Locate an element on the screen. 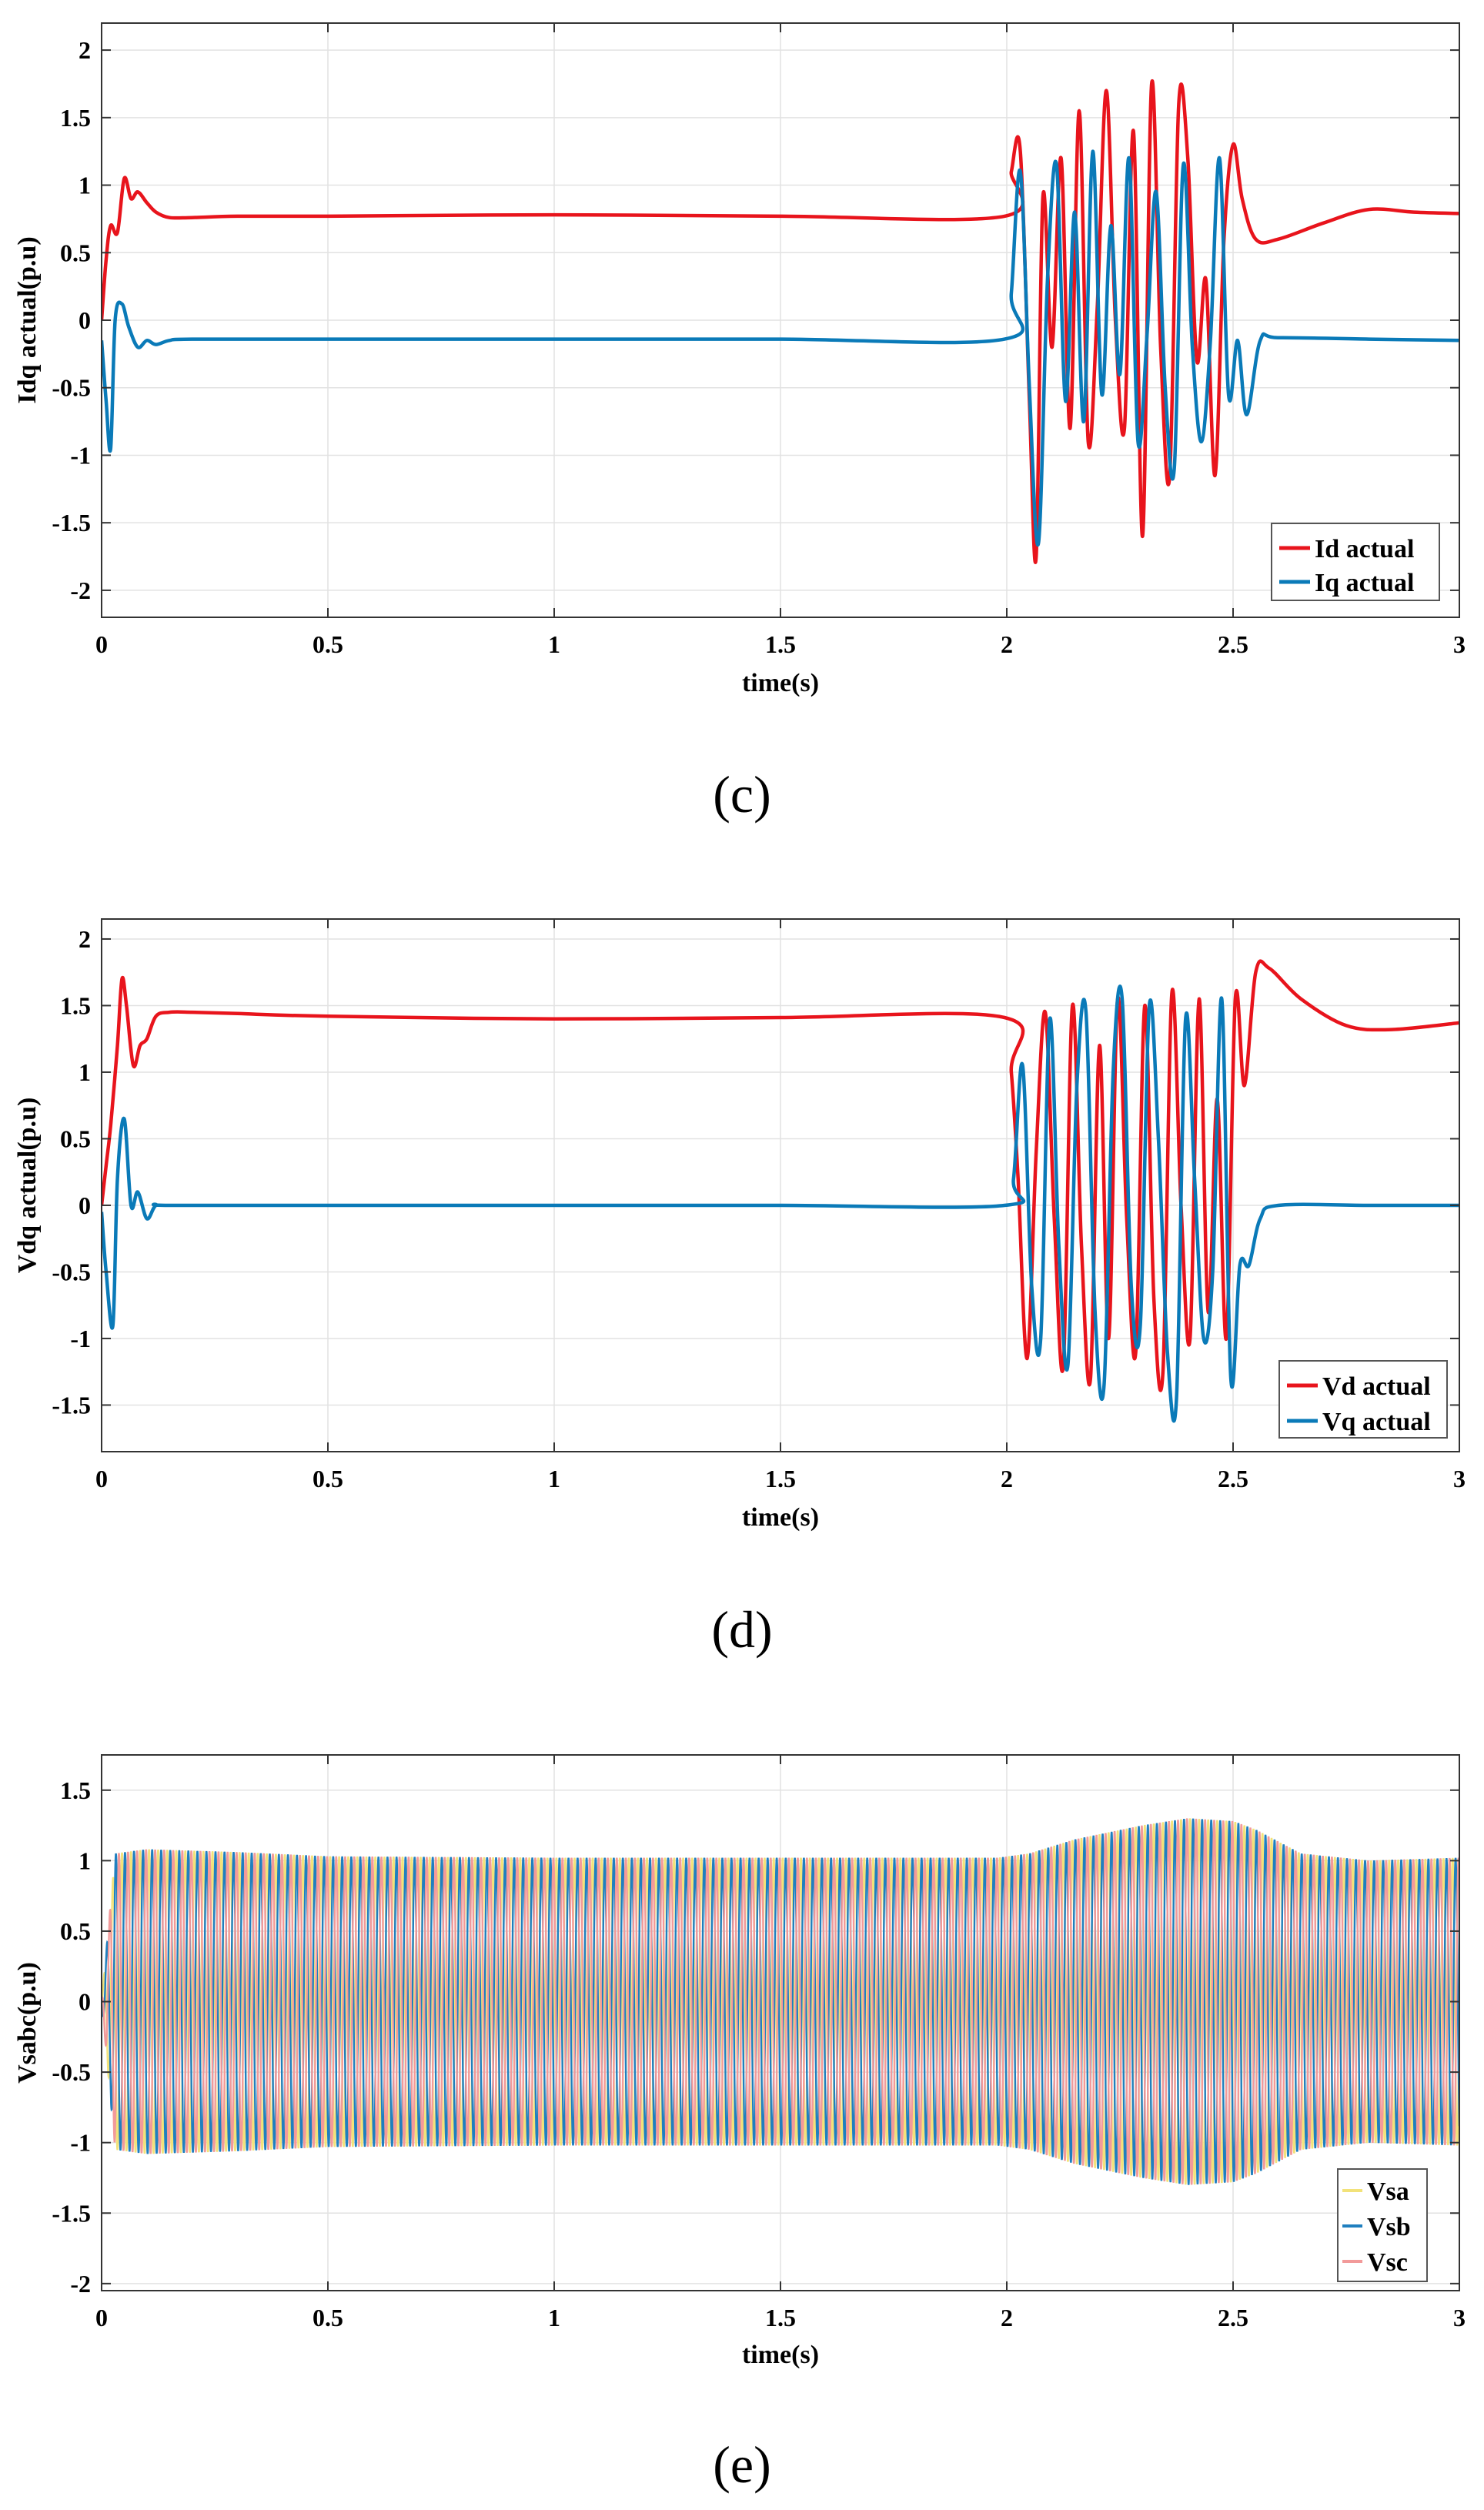  panel-e-series-vsb is located at coordinates (780, 2001).